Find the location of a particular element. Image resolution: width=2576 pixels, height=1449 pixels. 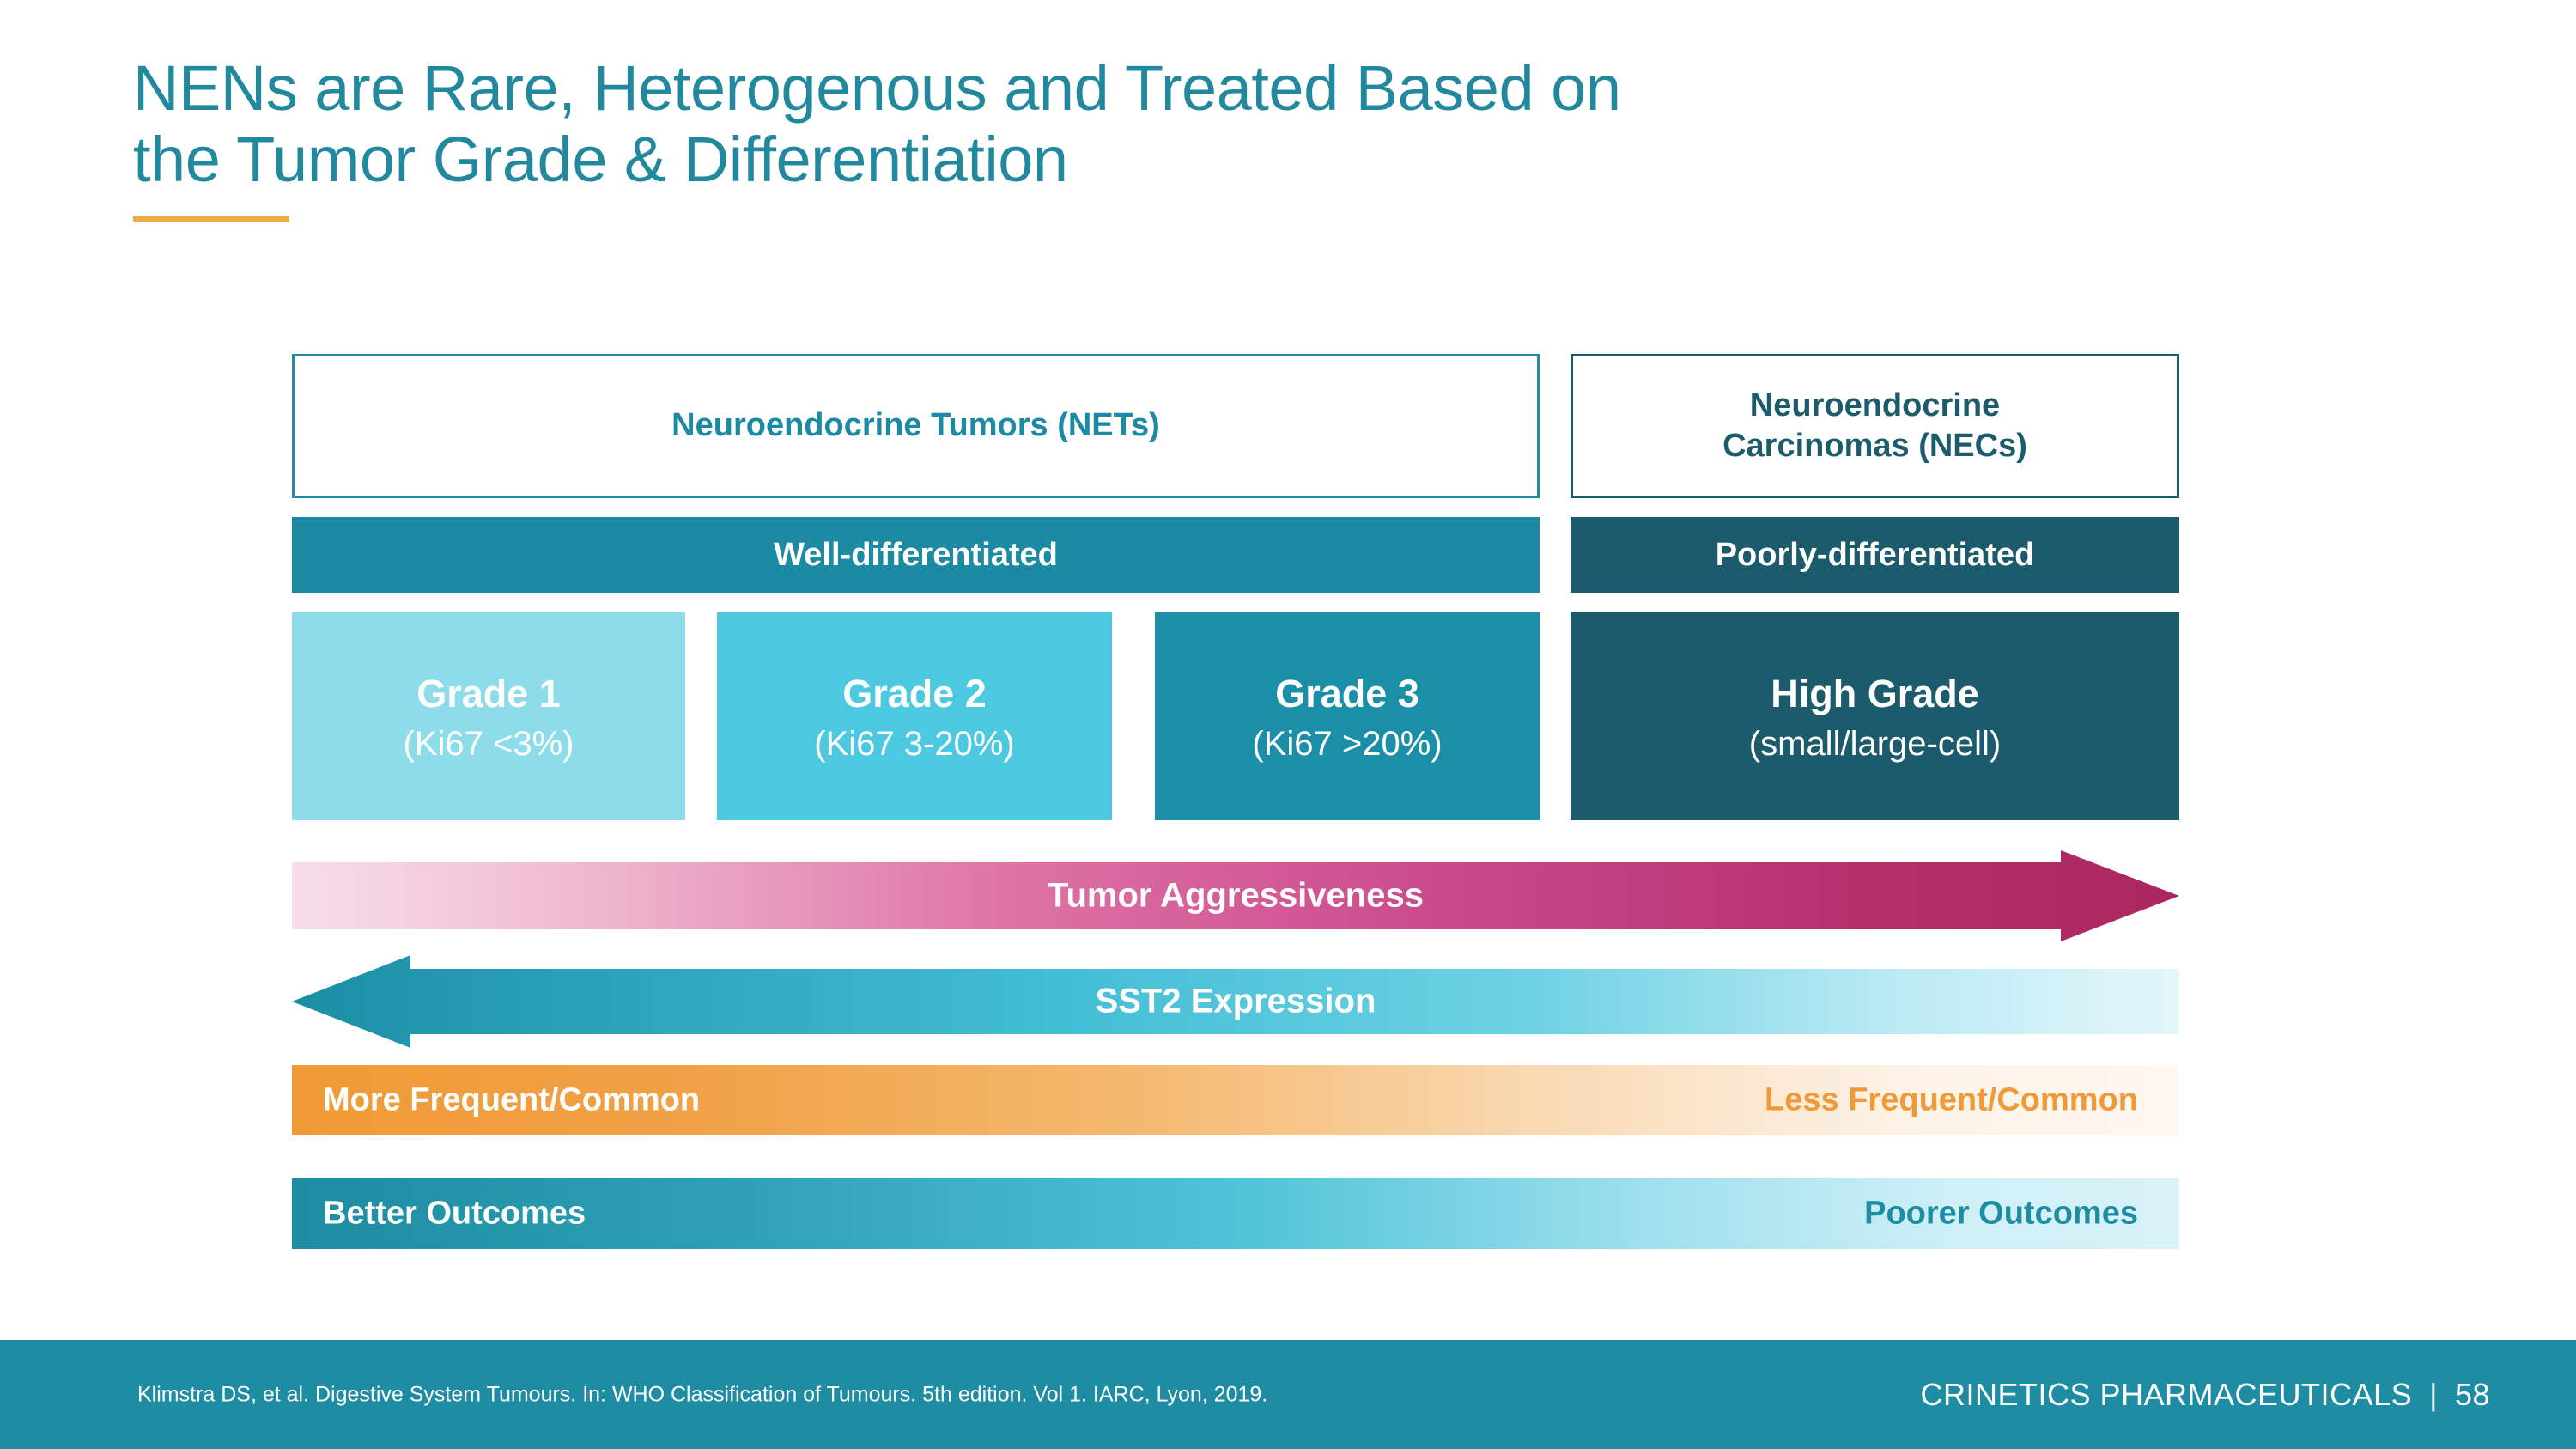

category-label-necs: Neuroendocrine Carcinomas (NECs) is located at coordinates (1874, 426).